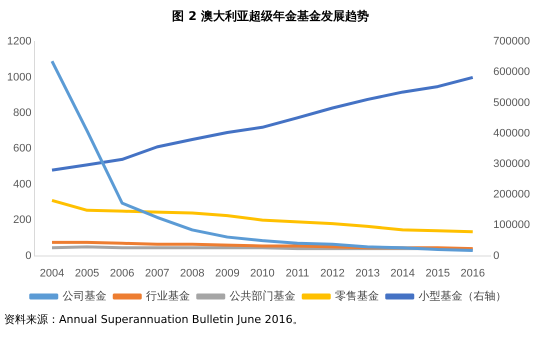 The width and height of the screenshot is (541, 345). I want to click on y-tick-label: 0, so click(28, 256).